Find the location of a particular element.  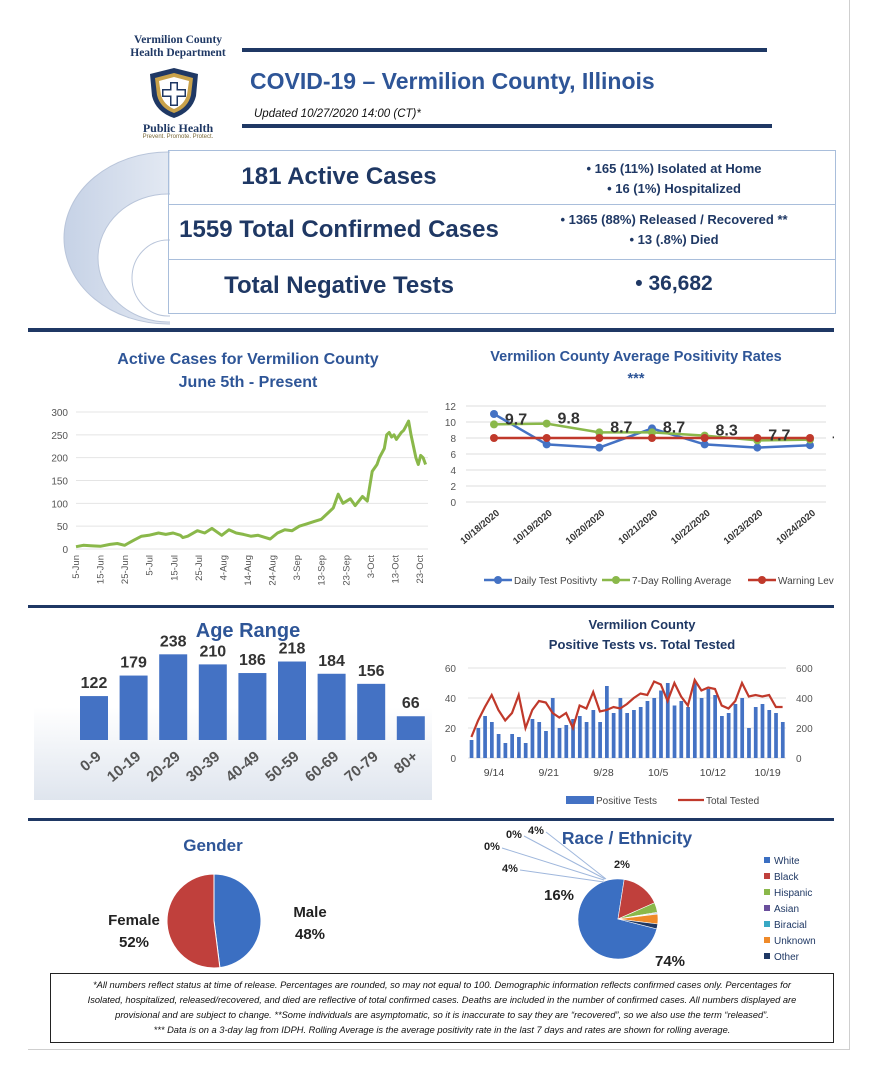

y-tick-label: 150 is located at coordinates (59, 482).